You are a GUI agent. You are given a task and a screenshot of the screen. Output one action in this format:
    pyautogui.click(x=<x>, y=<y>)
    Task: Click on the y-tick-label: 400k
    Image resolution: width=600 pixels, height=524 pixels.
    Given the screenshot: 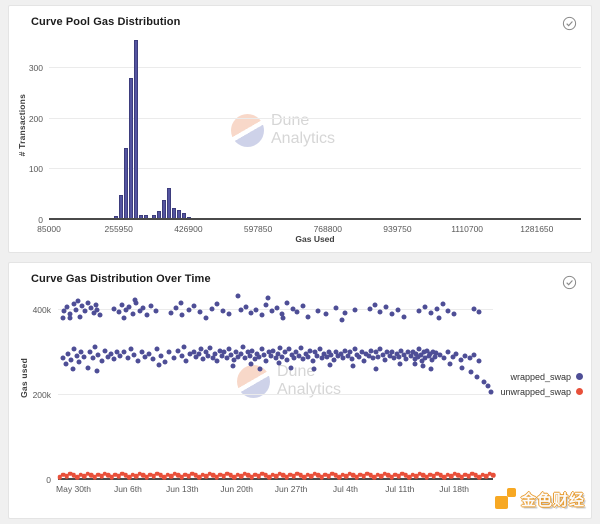 What is the action you would take?
    pyautogui.click(x=41, y=310)
    